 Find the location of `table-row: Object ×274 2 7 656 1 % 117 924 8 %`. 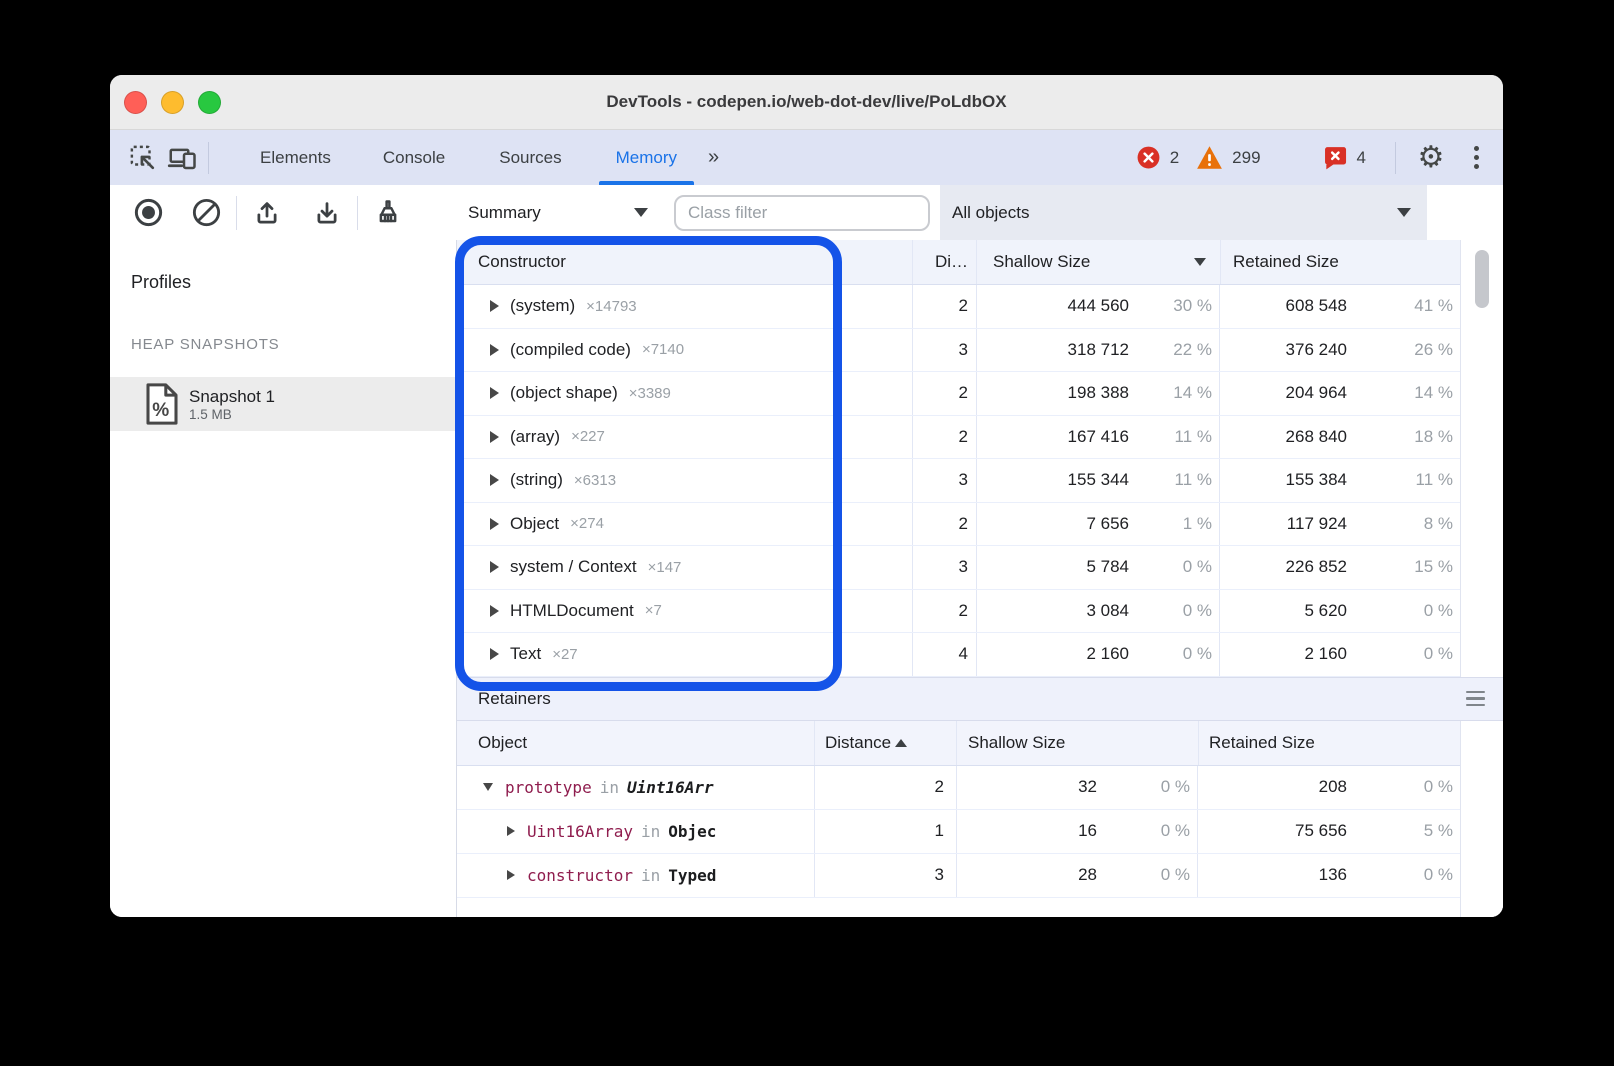

table-row: Object ×274 2 7 656 1 % 117 924 8 % is located at coordinates (958, 524).